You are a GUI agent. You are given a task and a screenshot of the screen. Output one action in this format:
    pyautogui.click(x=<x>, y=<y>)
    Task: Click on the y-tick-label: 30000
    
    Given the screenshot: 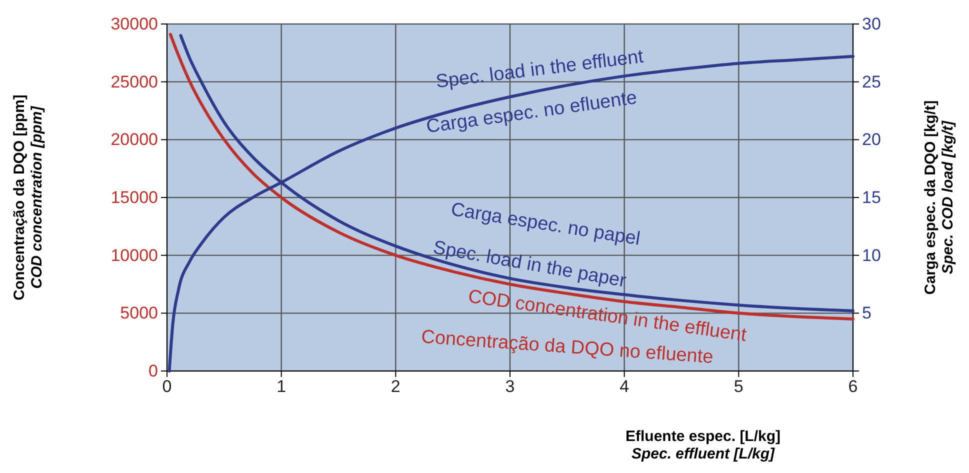 What is the action you would take?
    pyautogui.click(x=134, y=24)
    